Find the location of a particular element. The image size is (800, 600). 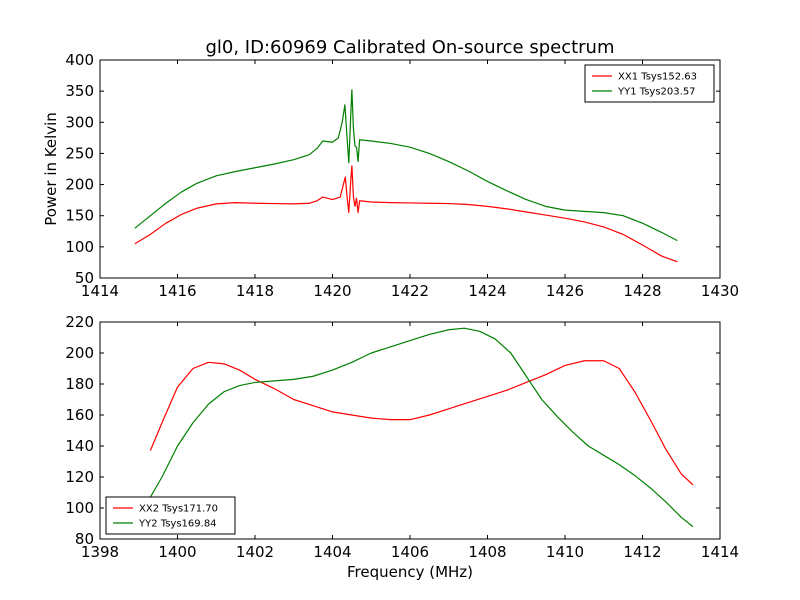

top-x-tick-label: 1426 is located at coordinates (565, 291).